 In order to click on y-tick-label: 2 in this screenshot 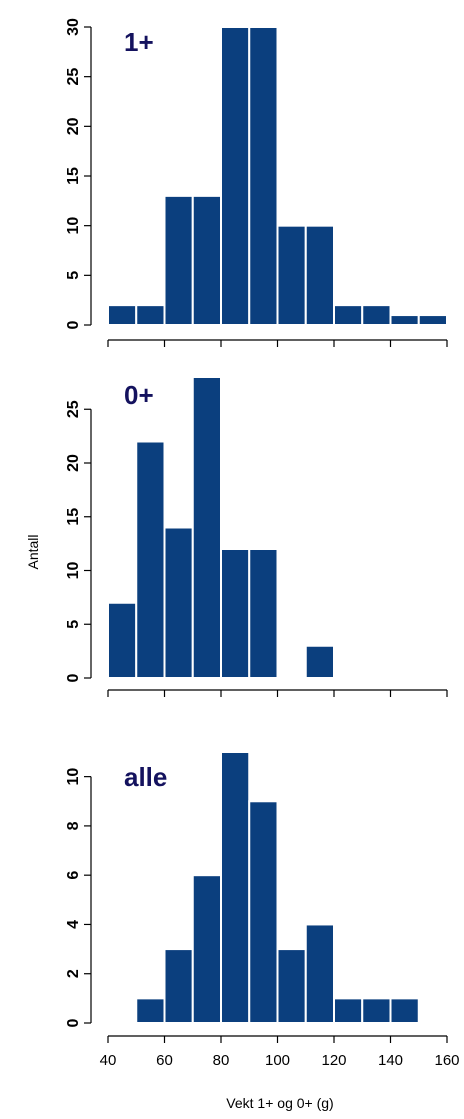, I will do `click(73, 973)`.